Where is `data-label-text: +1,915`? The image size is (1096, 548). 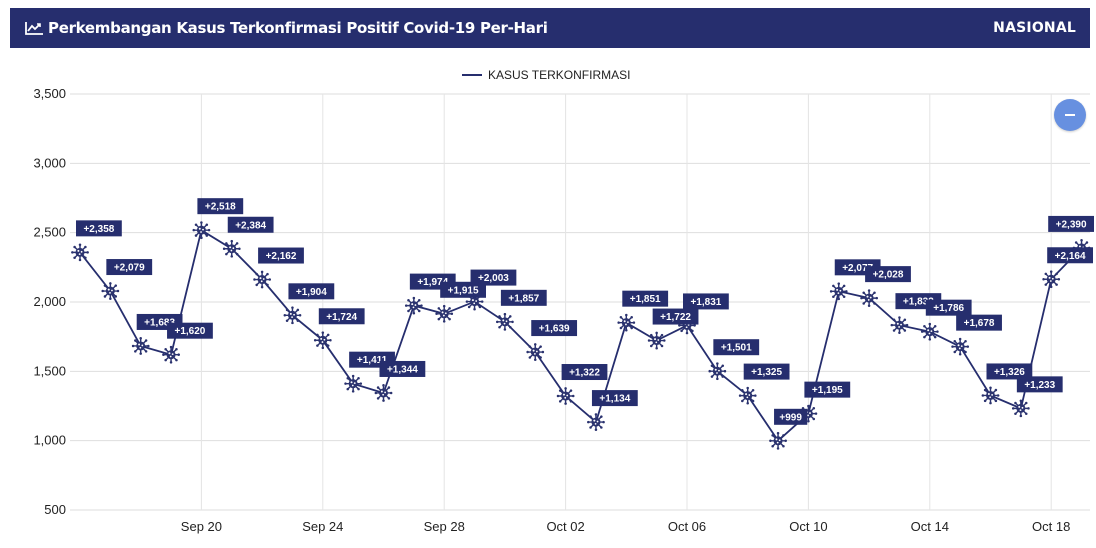
data-label-text: +1,915 is located at coordinates (463, 290).